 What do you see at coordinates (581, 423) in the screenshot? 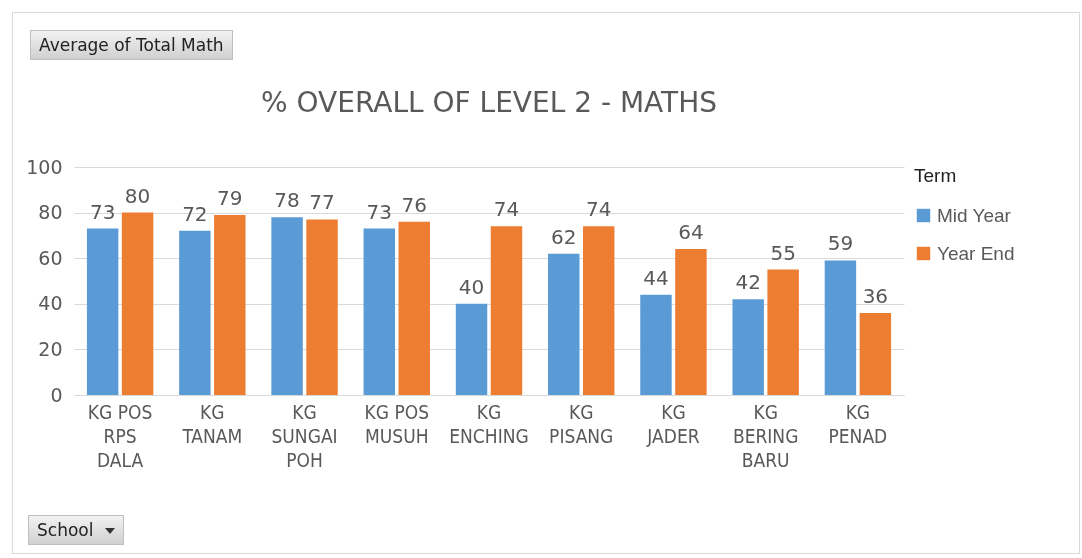
I see `x-tick-label: KG PISANG` at bounding box center [581, 423].